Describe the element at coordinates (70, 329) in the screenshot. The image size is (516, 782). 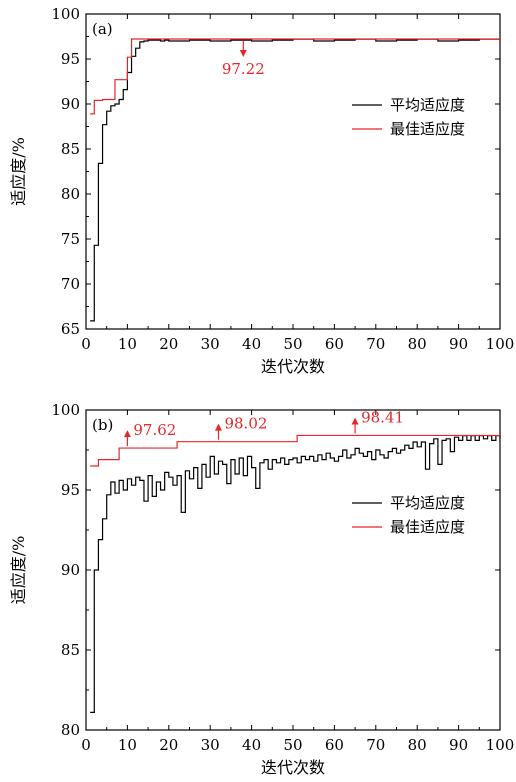
I see `y-tick-label: 65` at that location.